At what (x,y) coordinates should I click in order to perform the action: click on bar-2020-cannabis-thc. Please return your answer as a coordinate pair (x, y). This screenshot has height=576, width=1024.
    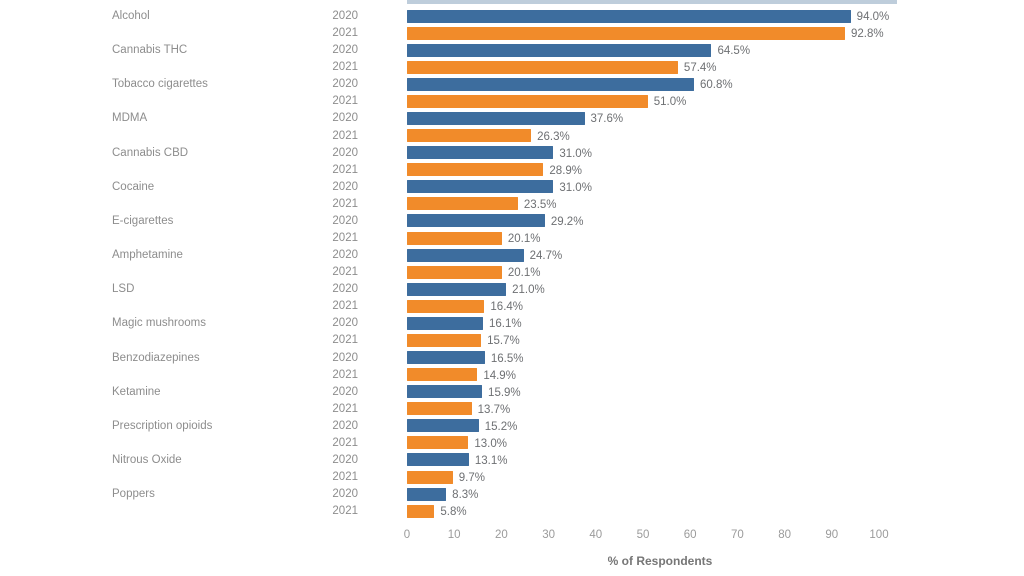
    Looking at the image, I should click on (559, 50).